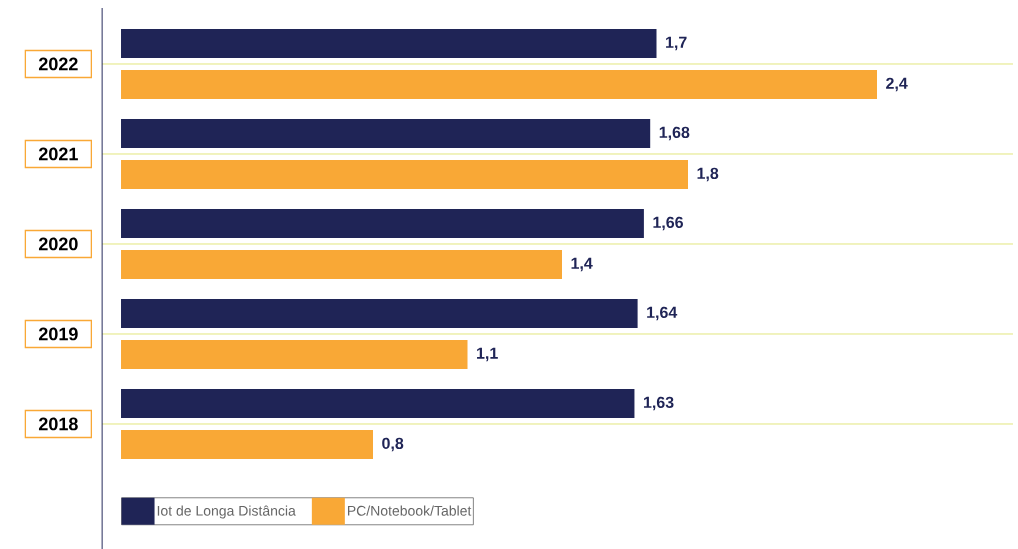 The width and height of the screenshot is (1018, 549). I want to click on data-label: 2,4, so click(897, 84).